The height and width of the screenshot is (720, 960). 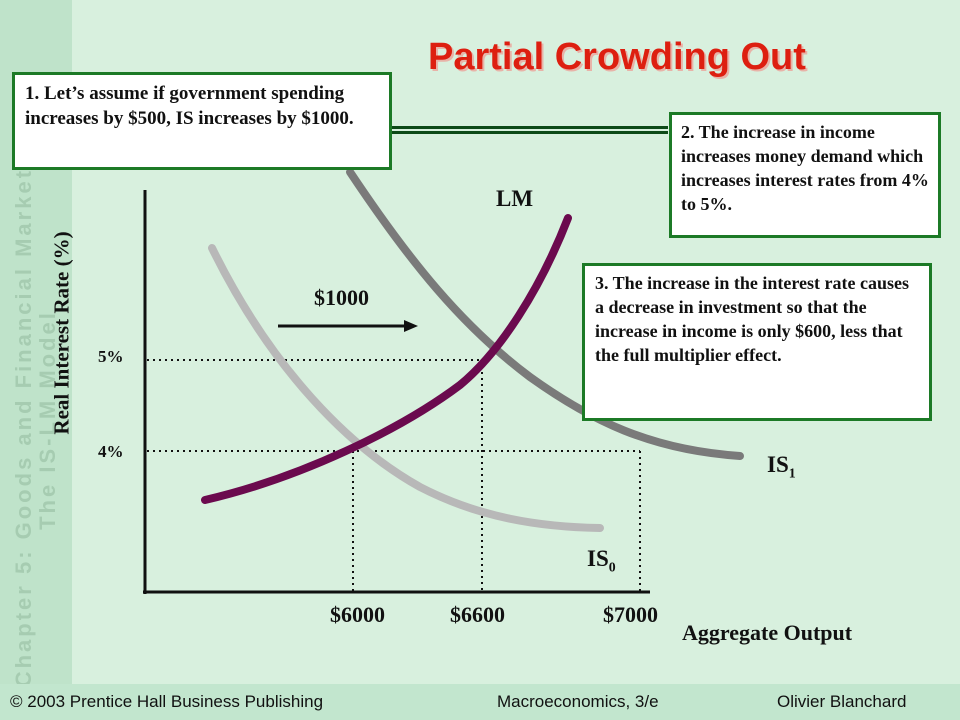 I want to click on is0-label-text: IS, so click(x=598, y=558).